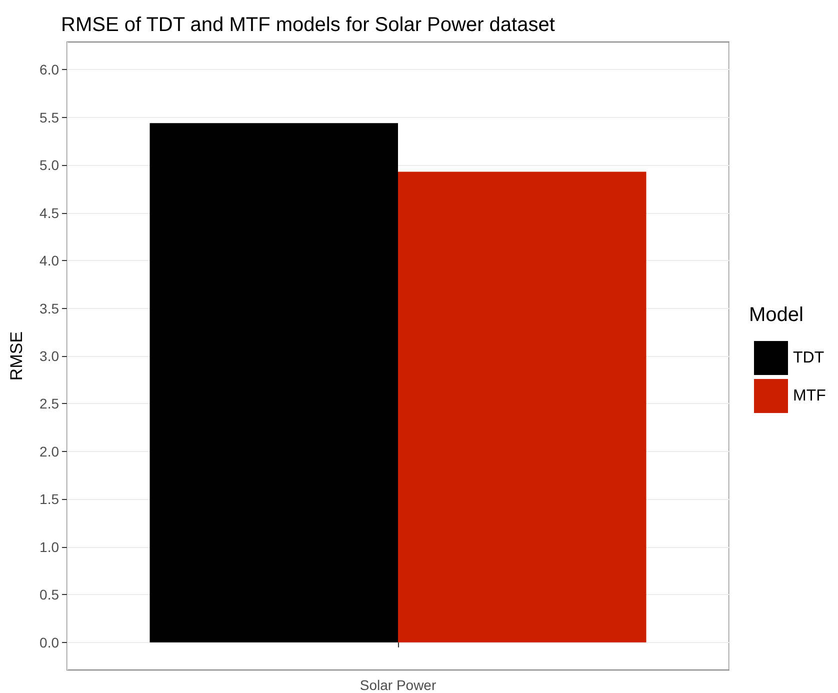 The image size is (838, 693). I want to click on y-tick-label: 3.0, so click(50, 356).